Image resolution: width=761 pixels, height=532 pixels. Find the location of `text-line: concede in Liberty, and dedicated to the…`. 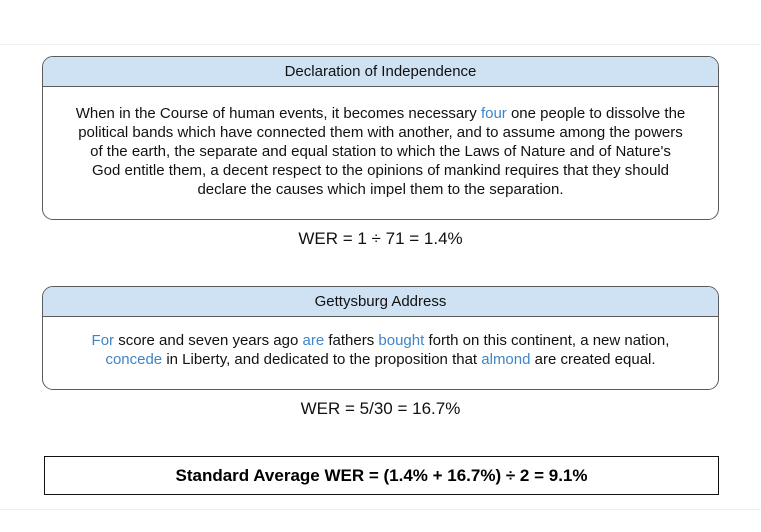

text-line: concede in Liberty, and dedicated to the… is located at coordinates (380, 359).